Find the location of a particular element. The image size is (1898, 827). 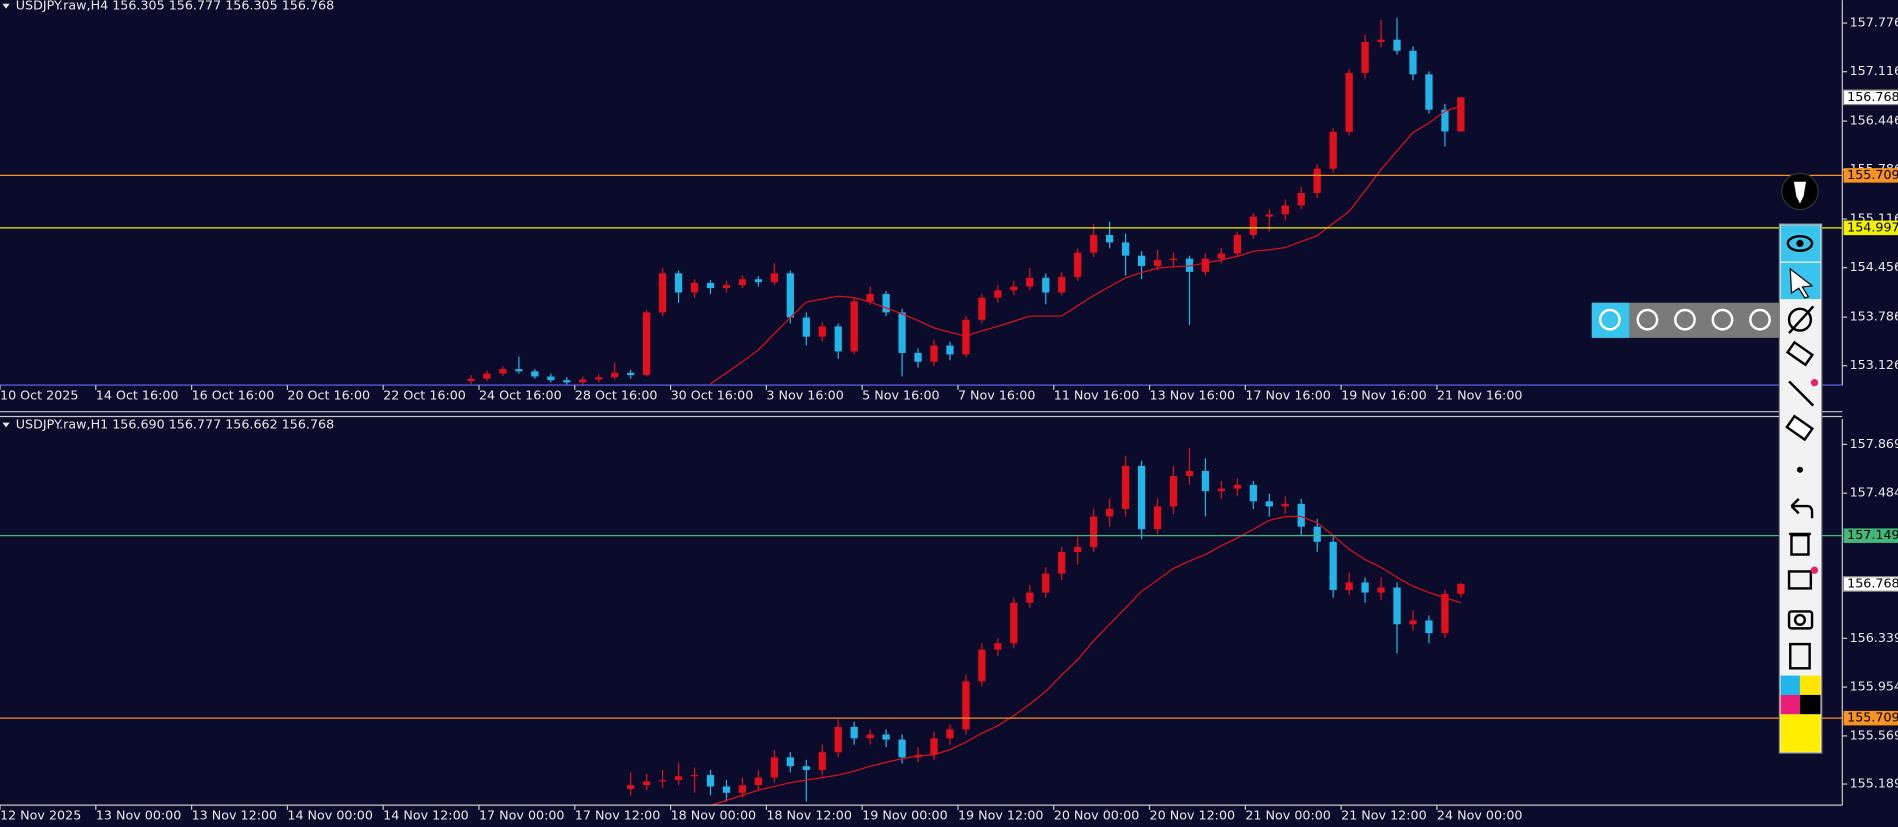

x-tick-label: 17 Nov 16:00 is located at coordinates (1288, 394).